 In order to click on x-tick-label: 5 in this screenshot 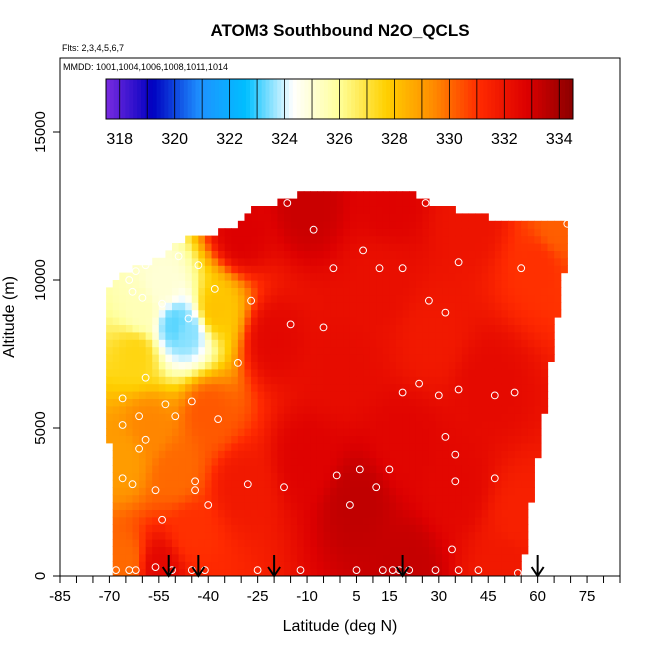, I will do `click(356, 596)`.